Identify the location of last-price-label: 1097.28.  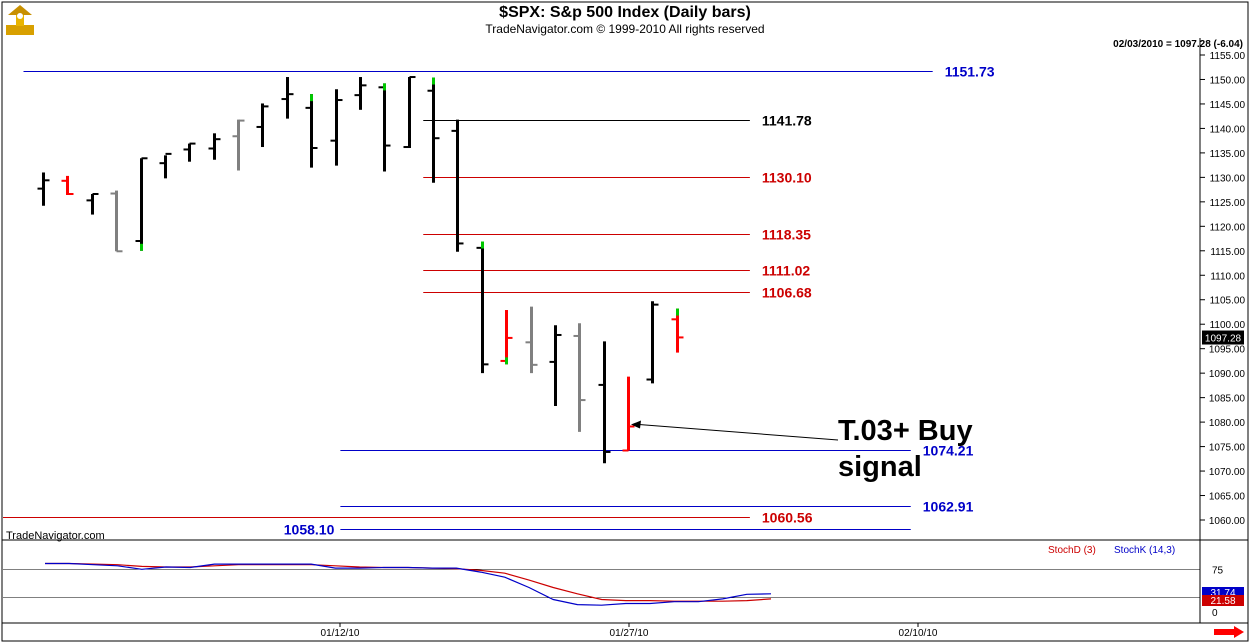
(1223, 339).